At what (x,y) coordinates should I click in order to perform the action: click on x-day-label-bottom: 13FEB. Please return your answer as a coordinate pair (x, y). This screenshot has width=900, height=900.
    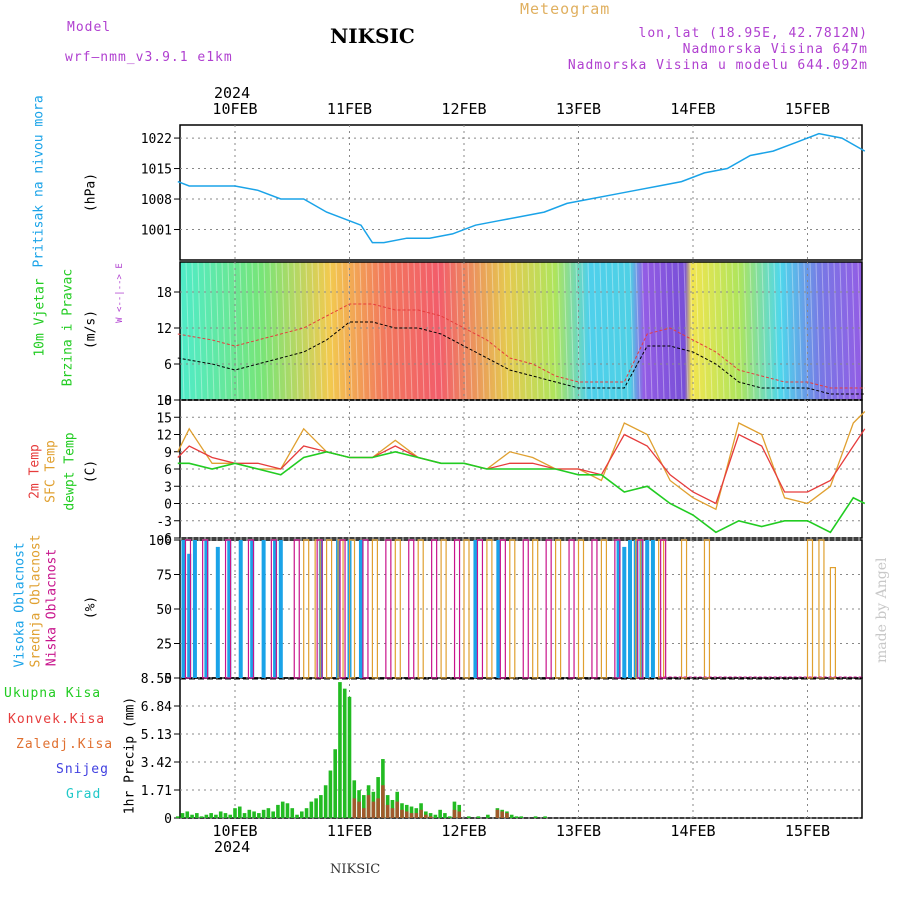
    Looking at the image, I should click on (578, 831).